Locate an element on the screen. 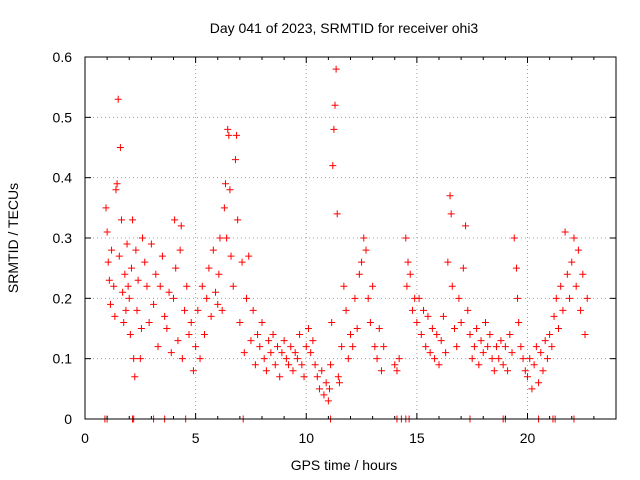  y-tick-label: 0.4 is located at coordinates (63, 178).